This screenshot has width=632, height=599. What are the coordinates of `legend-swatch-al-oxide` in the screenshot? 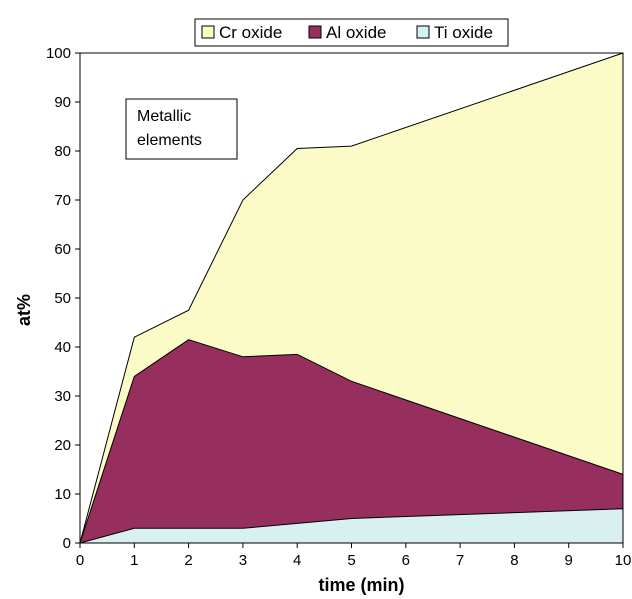 It's located at (315, 32).